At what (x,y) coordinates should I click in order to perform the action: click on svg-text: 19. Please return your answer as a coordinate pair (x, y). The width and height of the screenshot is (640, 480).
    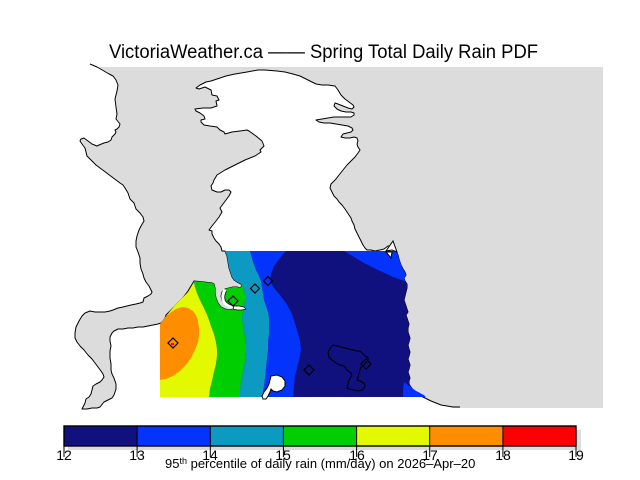
    Looking at the image, I should click on (576, 455).